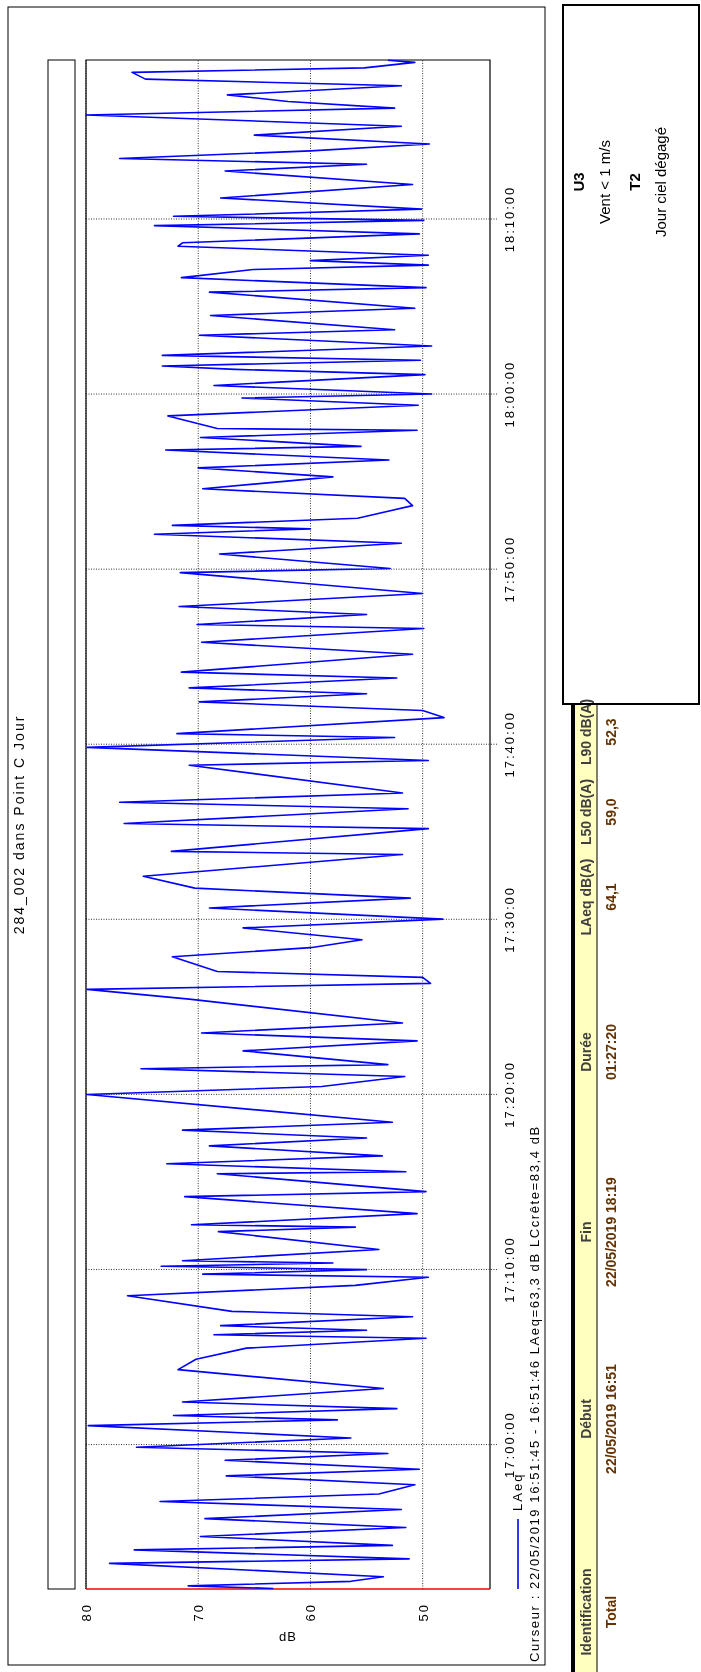 The width and height of the screenshot is (701, 1672). I want to click on text: 22/05/2019 18:19, so click(611, 1231).